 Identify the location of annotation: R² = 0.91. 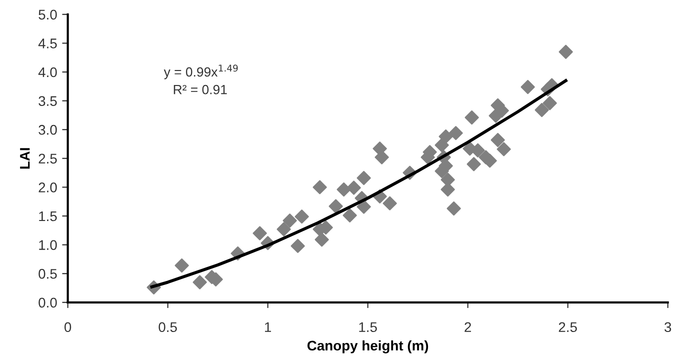
(200, 89).